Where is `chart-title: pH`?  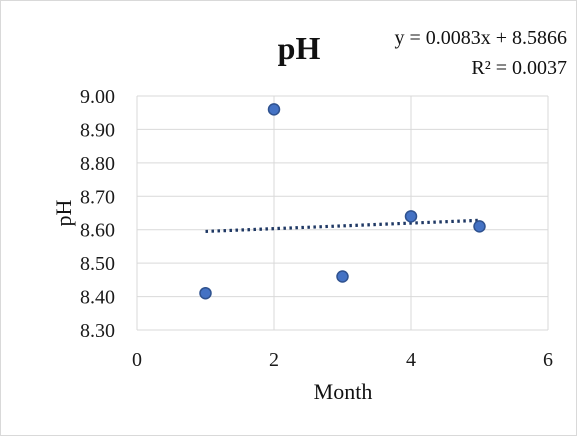
chart-title: pH is located at coordinates (299, 48).